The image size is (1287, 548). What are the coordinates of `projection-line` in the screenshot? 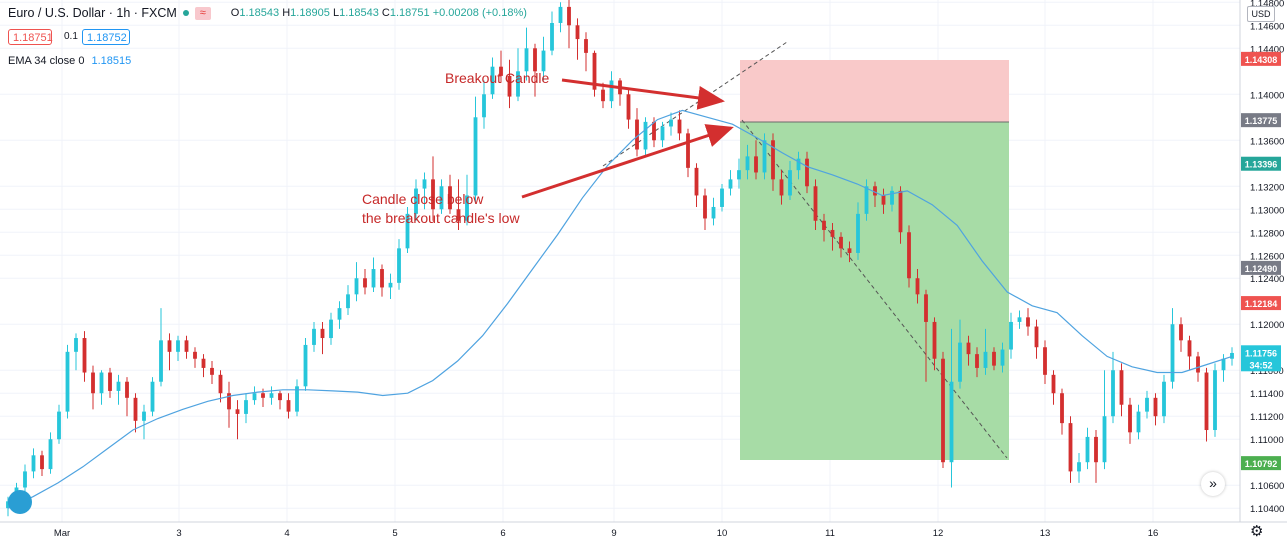 It's located at (874, 289).